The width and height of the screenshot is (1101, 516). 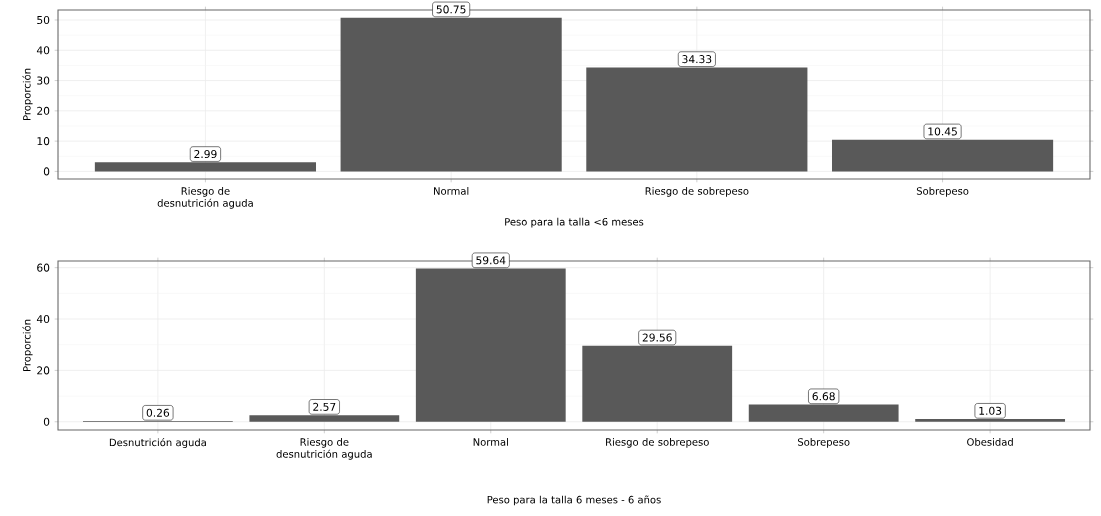 What do you see at coordinates (657, 337) in the screenshot?
I see `data-label: 29.56` at bounding box center [657, 337].